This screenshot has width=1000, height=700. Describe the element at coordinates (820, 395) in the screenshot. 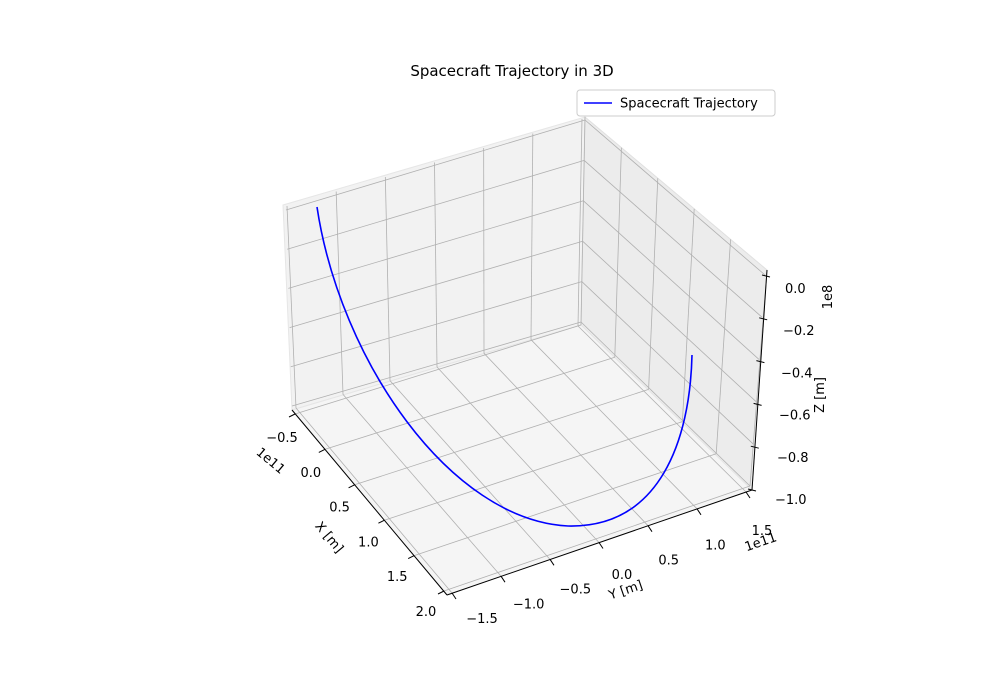

I see `z-axis-label: Z [m]` at that location.